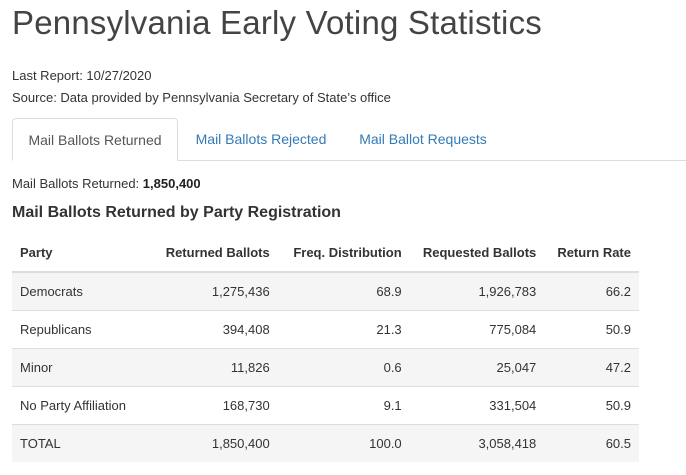  Describe the element at coordinates (477, 443) in the screenshot. I see `requested-cell: 3,058,418` at that location.